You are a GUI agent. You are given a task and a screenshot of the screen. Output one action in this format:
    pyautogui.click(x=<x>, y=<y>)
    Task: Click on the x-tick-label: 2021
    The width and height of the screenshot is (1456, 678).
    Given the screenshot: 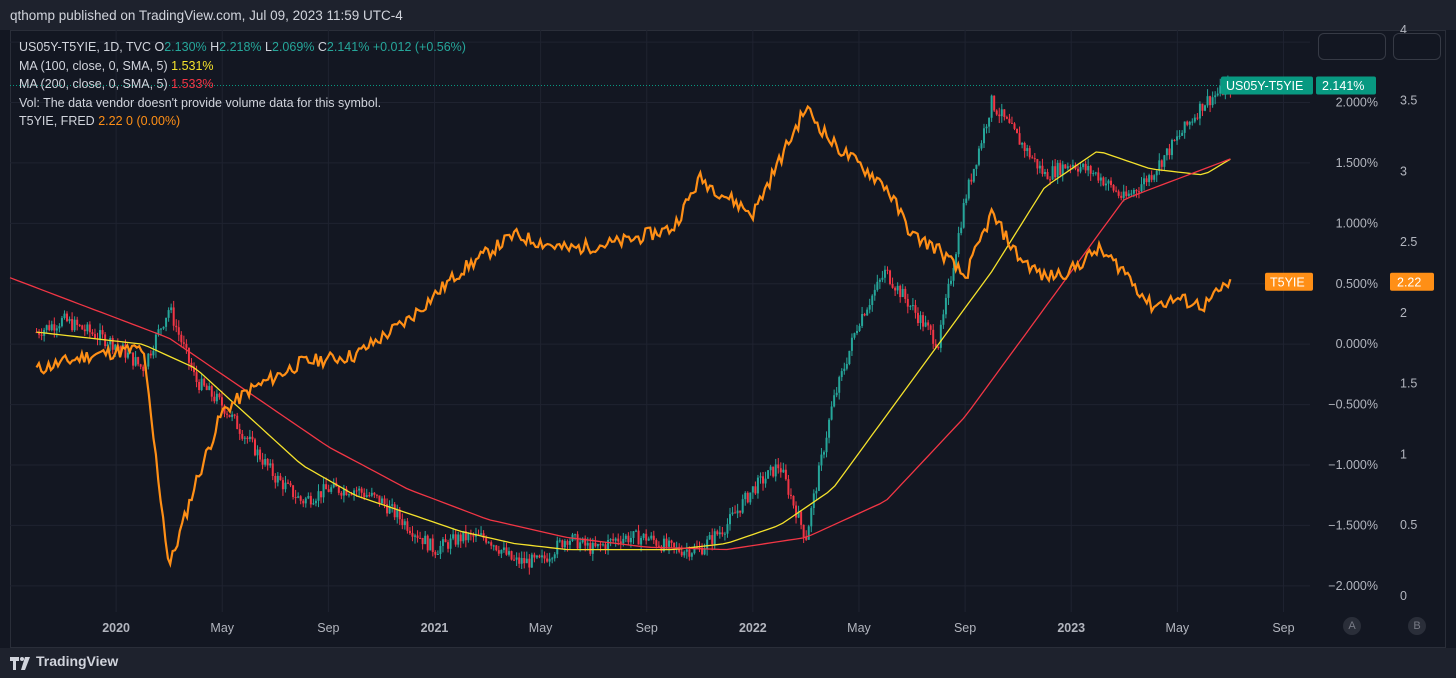 What is the action you would take?
    pyautogui.click(x=435, y=628)
    